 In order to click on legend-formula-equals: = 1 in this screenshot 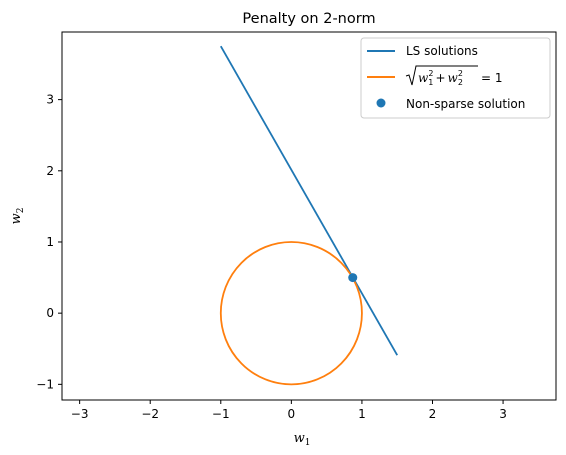, I will do `click(492, 78)`.